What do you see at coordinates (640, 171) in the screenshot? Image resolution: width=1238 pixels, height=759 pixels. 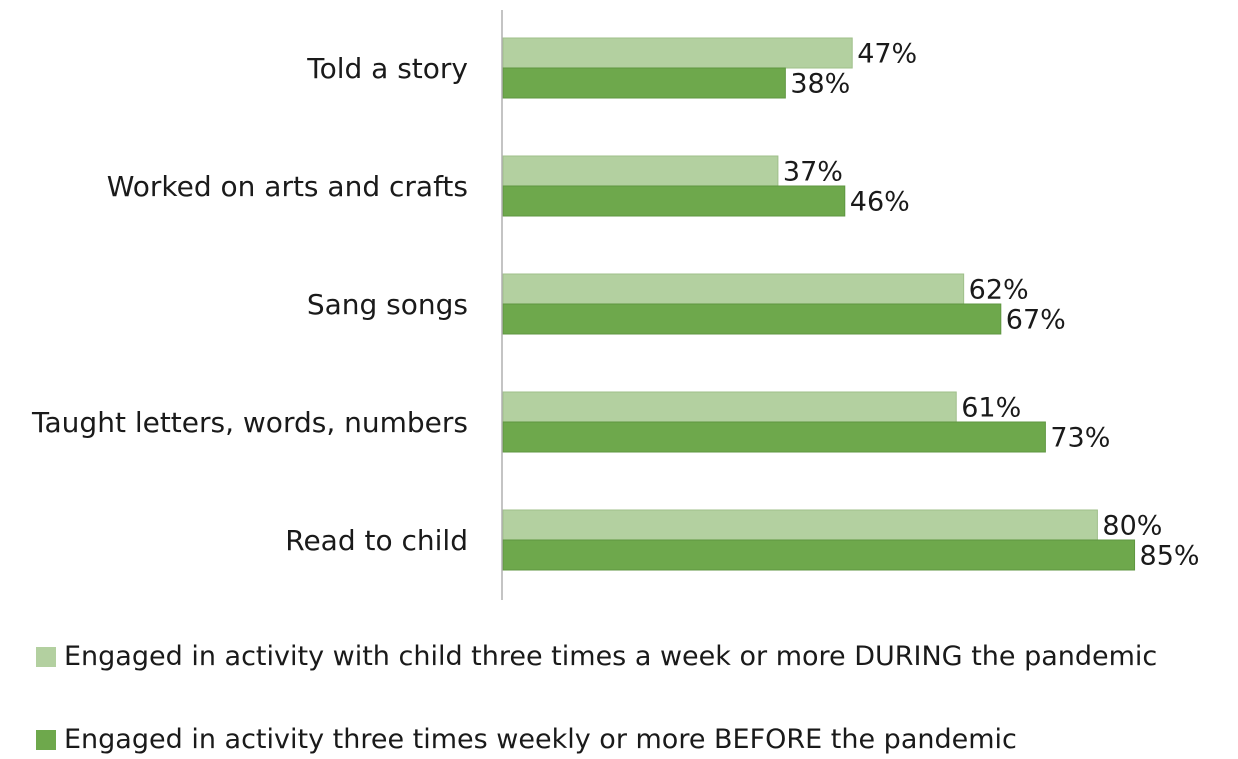 I see `bar-during-arts-and-crafts` at bounding box center [640, 171].